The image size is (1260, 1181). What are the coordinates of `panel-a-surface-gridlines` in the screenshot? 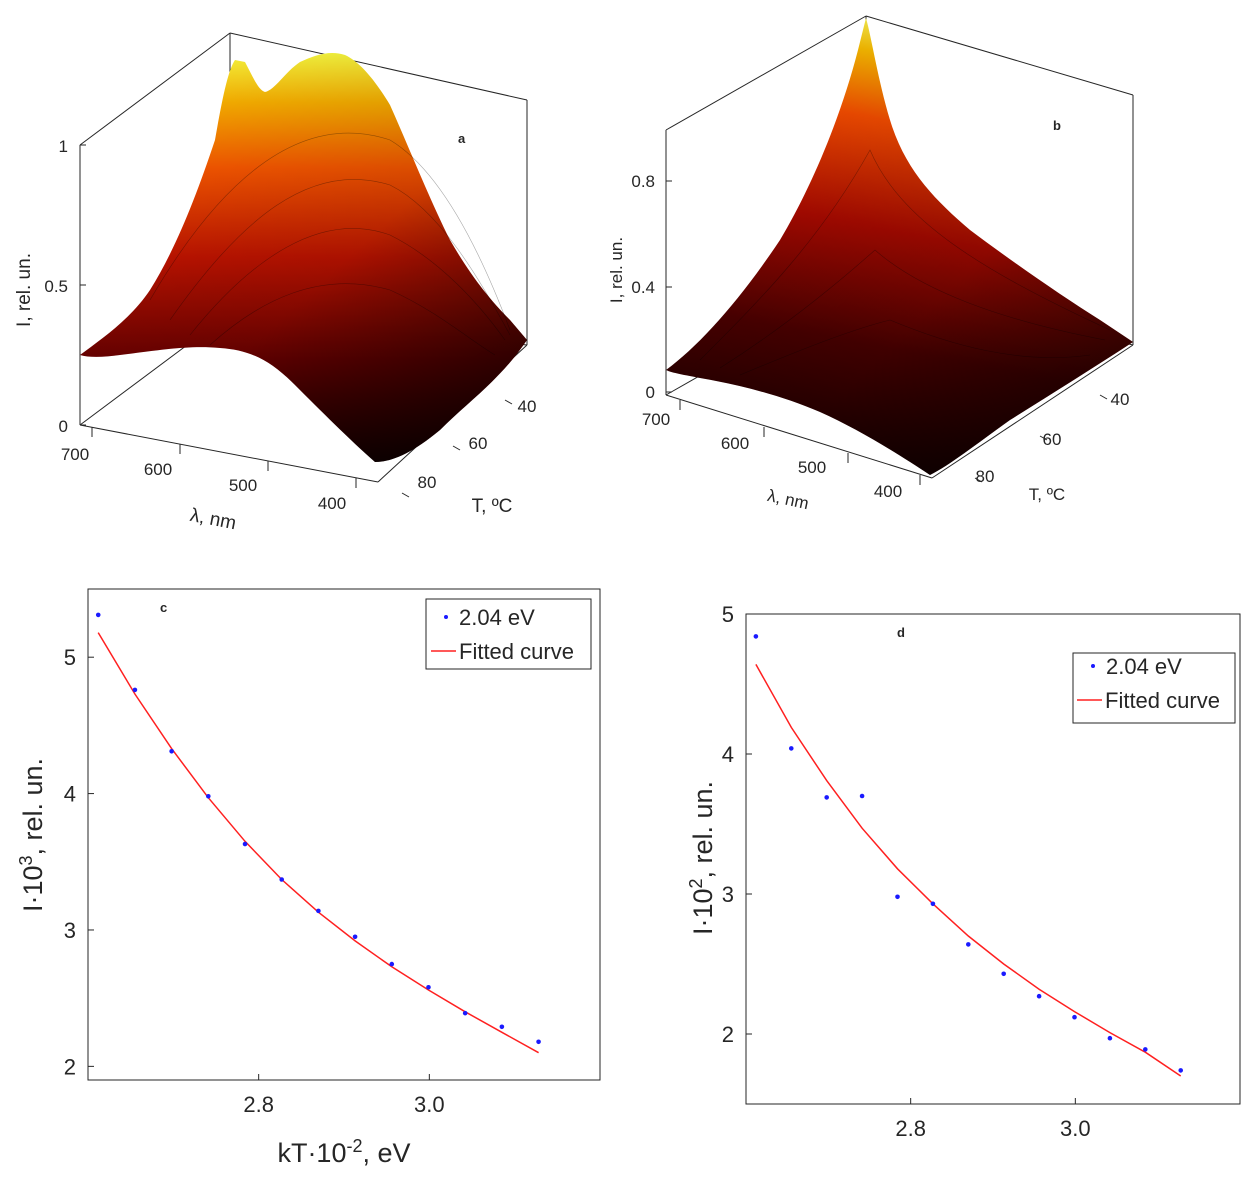 It's located at (330, 244).